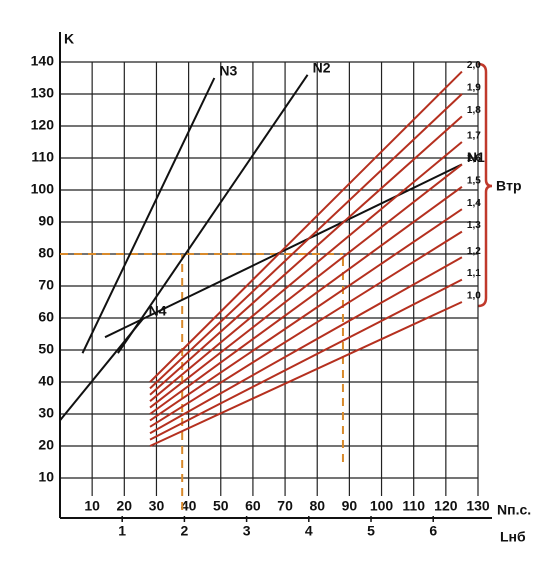 The image size is (545, 565). Describe the element at coordinates (247, 531) in the screenshot. I see `x2-tick-label: 3` at that location.